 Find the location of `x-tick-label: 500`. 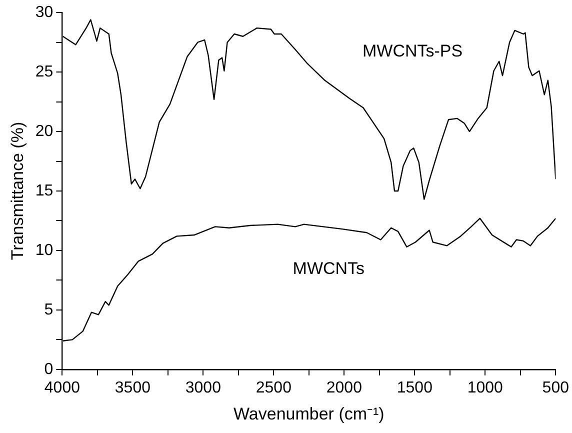

x-tick-label: 500 is located at coordinates (556, 387).